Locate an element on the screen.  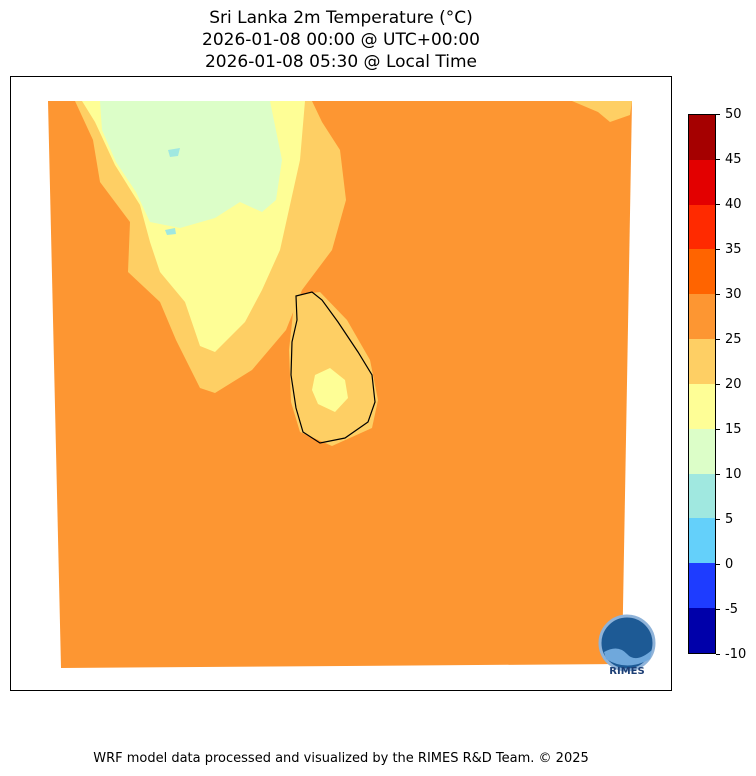
colorbar-tick-label: 20 is located at coordinates (729, 384).